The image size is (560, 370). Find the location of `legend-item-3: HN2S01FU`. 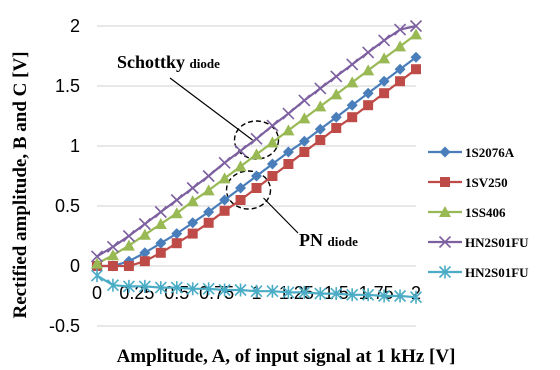

legend-item-3: HN2S01FU is located at coordinates (478, 242).